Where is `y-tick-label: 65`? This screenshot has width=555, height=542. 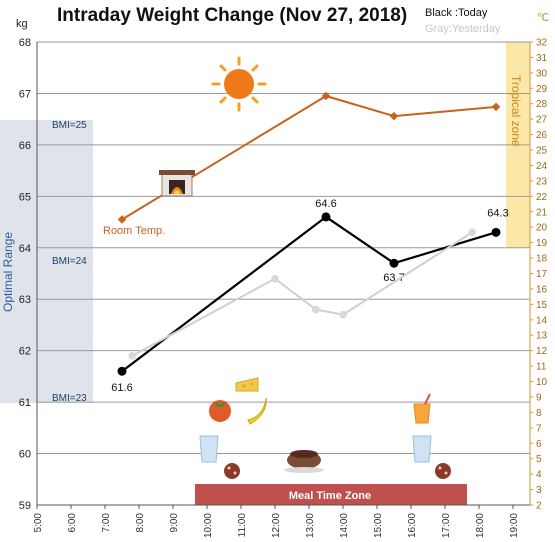 y-tick-label: 65 is located at coordinates (25, 197).